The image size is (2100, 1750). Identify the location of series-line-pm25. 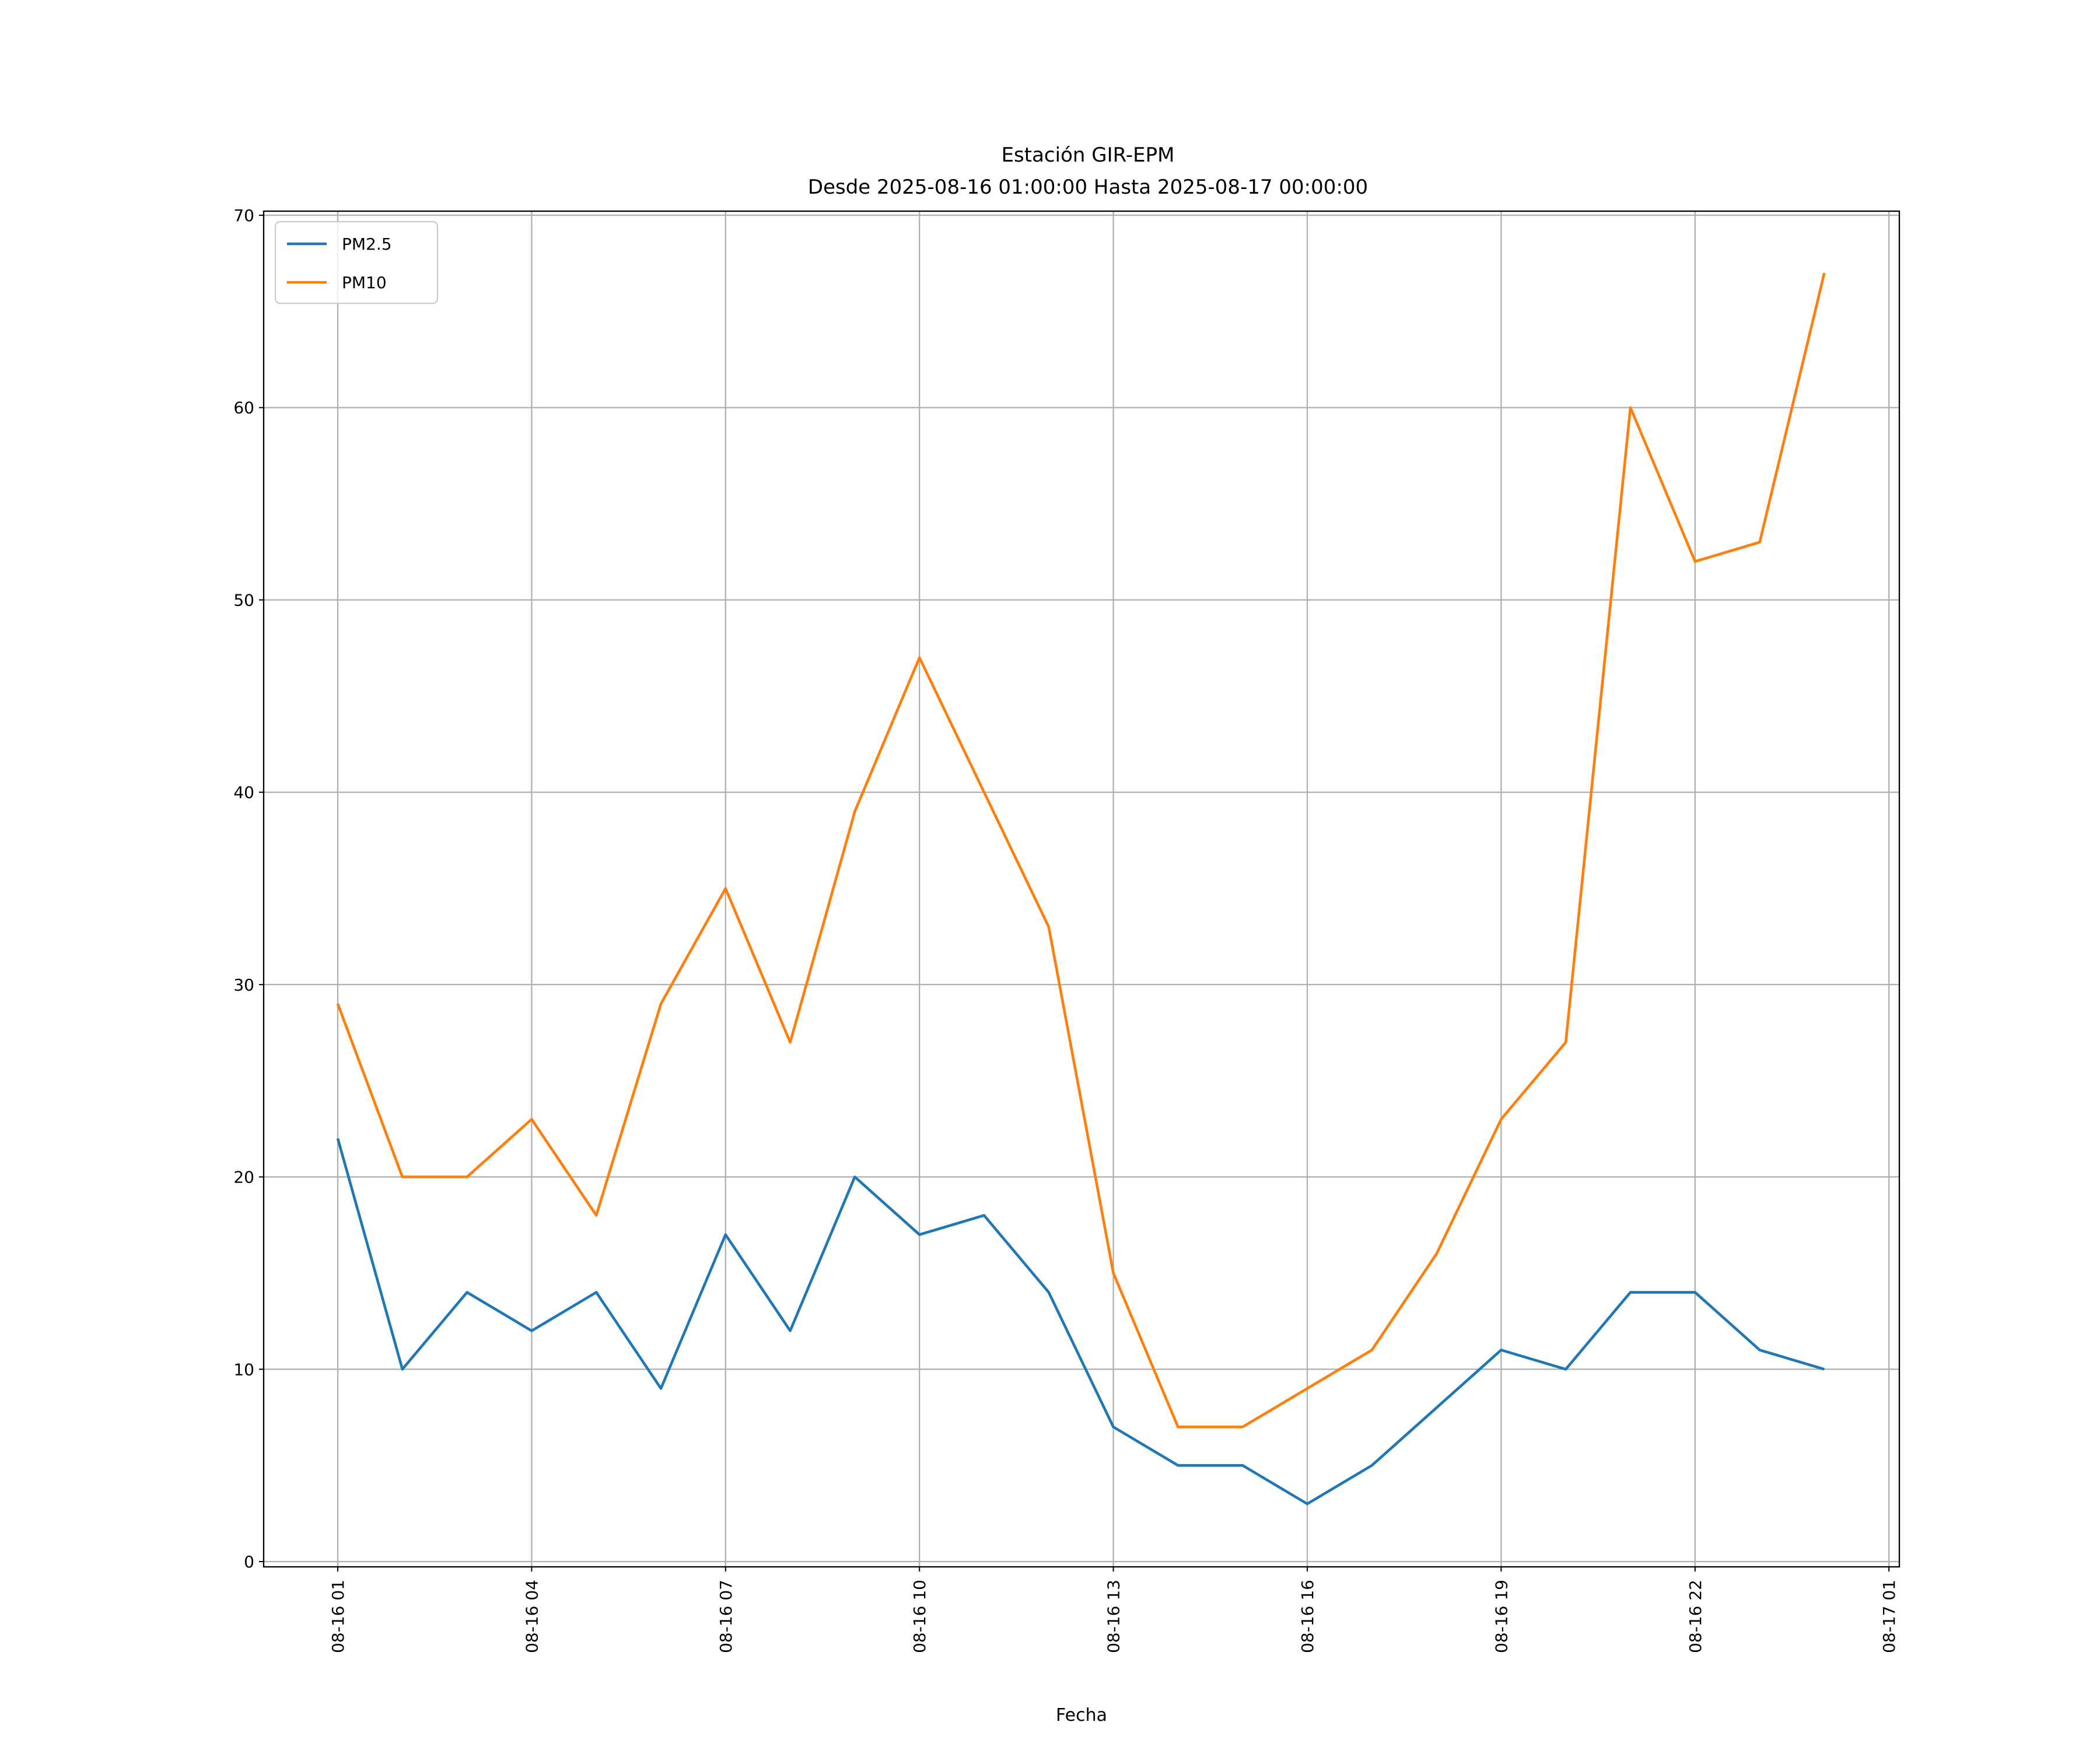
(1080, 1322).